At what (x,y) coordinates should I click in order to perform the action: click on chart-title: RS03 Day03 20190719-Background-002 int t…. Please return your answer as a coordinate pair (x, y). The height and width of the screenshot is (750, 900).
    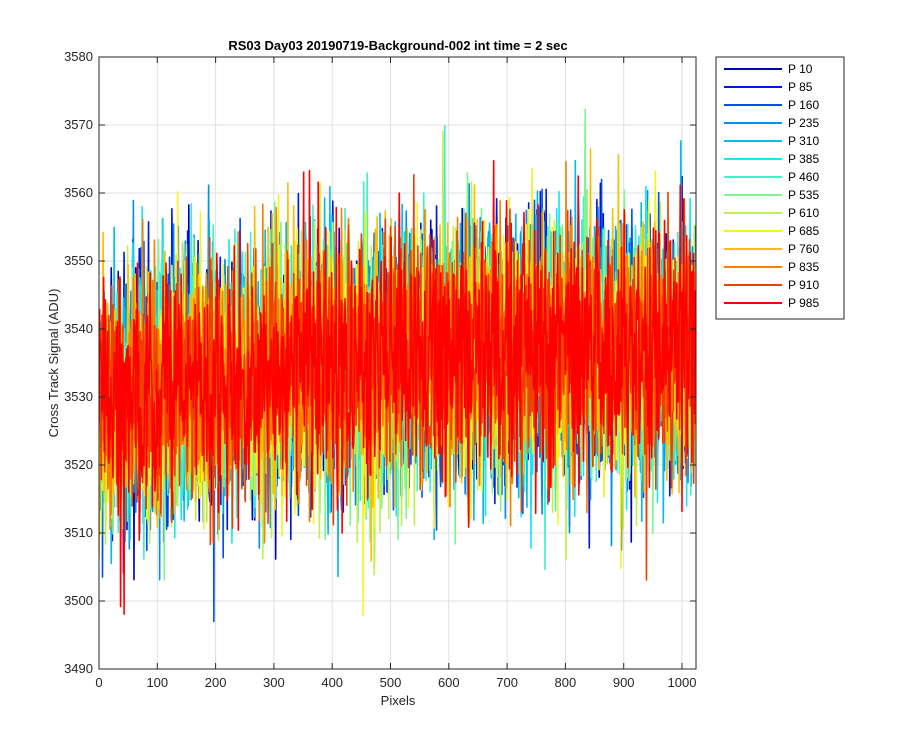
    Looking at the image, I should click on (397, 45).